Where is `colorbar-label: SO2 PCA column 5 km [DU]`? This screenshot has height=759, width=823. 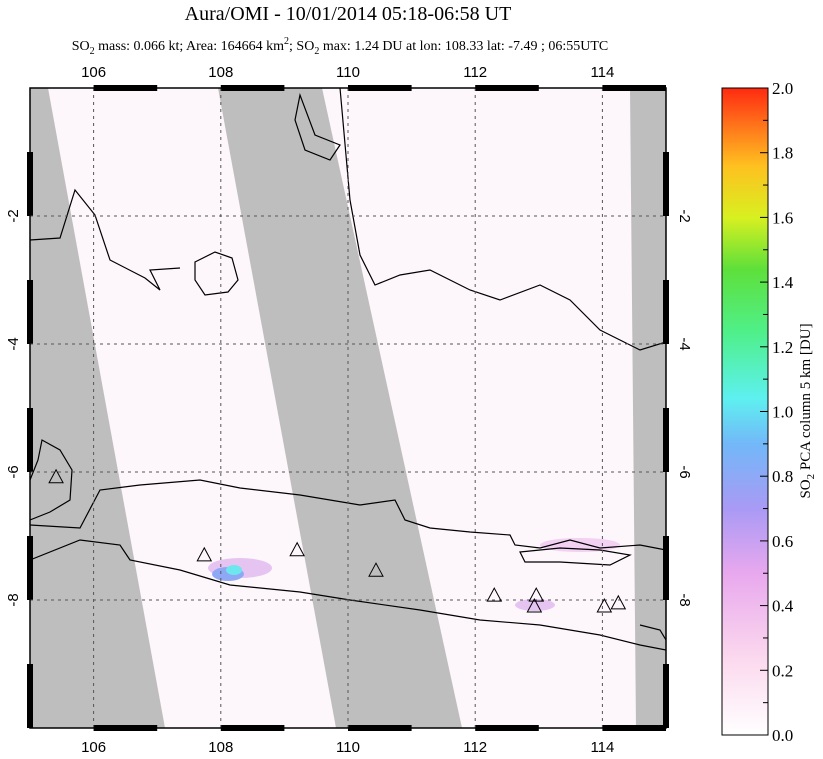
colorbar-label: SO2 PCA column 5 km [DU] is located at coordinates (807, 410).